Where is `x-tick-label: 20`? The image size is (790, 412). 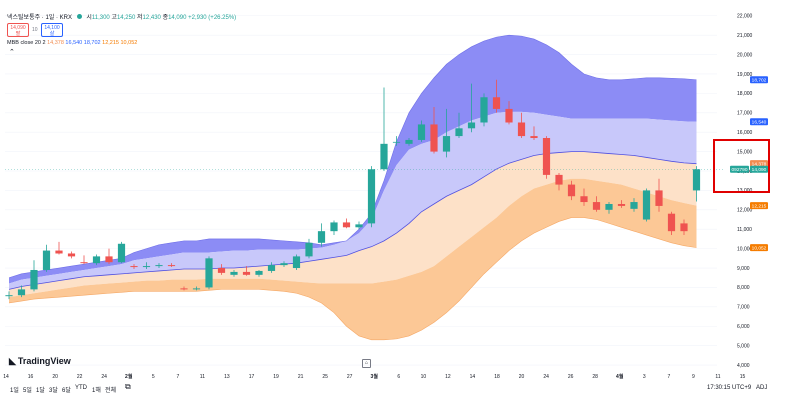 x-tick-label: 20 is located at coordinates (55, 377).